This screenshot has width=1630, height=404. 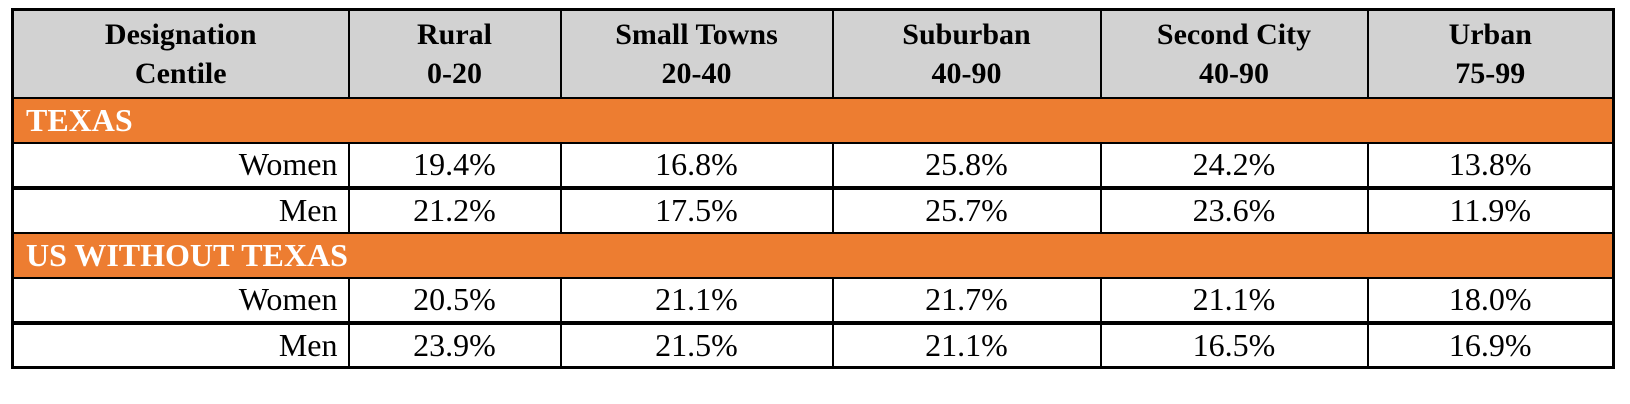 I want to click on column-header-small-towns: Small Towns 20-40, so click(x=696, y=53).